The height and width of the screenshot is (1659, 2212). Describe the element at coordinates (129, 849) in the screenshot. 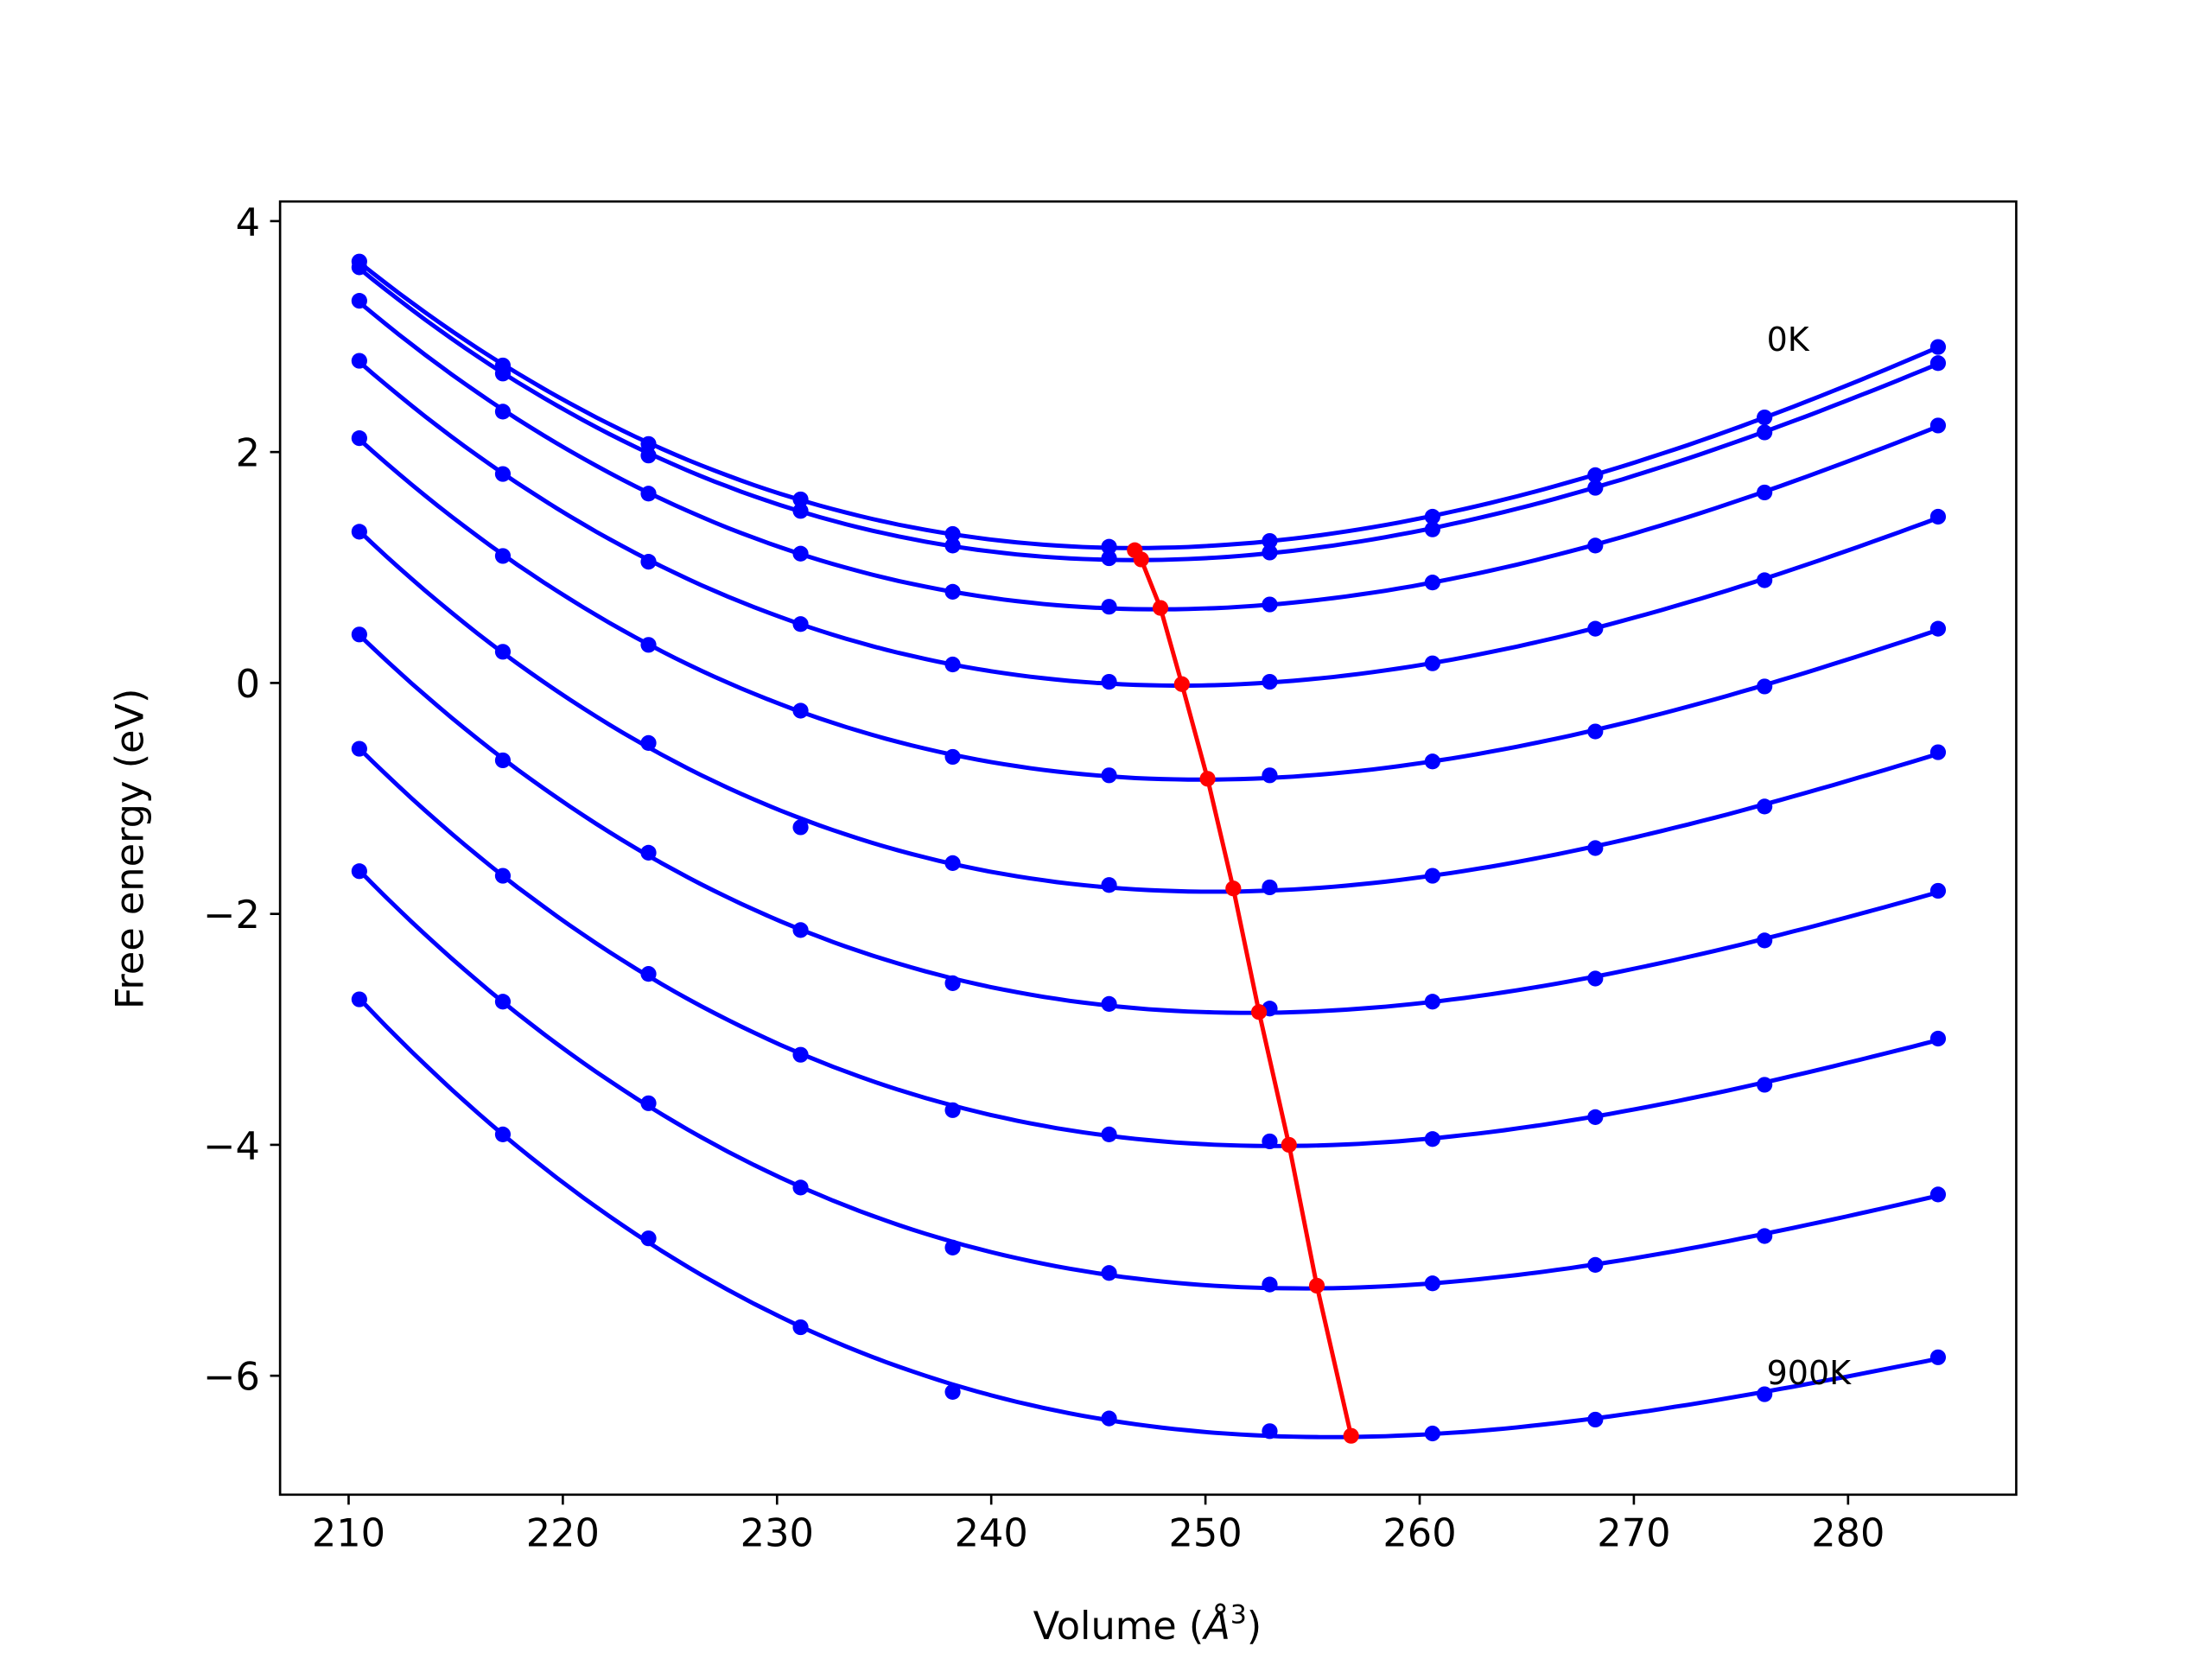

I see `y-axis-label: Free energy (eV)` at that location.